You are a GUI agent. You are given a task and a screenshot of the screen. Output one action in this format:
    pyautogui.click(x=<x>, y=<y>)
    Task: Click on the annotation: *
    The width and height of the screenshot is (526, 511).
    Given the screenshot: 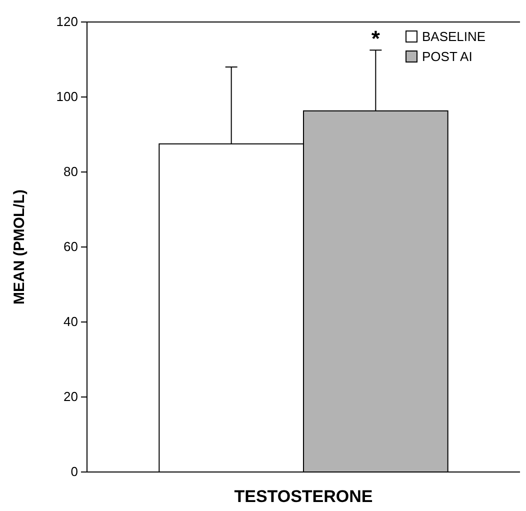 What is the action you would take?
    pyautogui.click(x=375, y=39)
    